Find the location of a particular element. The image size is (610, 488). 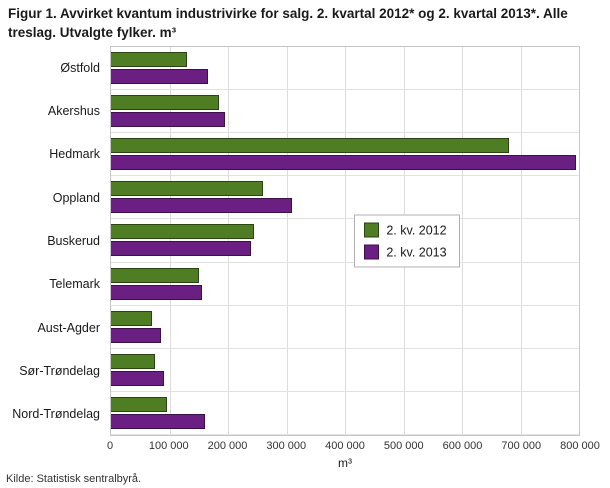

x-tick-label: 400 000 is located at coordinates (345, 446).